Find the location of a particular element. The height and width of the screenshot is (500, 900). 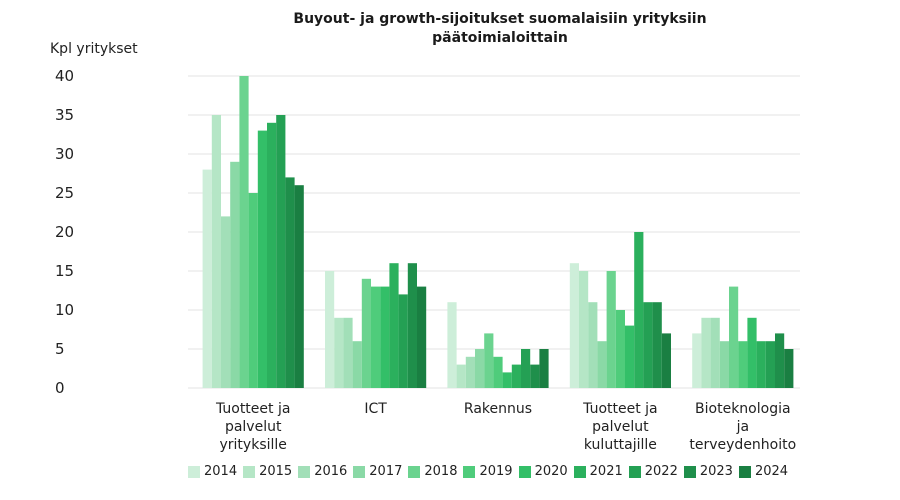

y-tick-label: 30 is located at coordinates (64, 154).